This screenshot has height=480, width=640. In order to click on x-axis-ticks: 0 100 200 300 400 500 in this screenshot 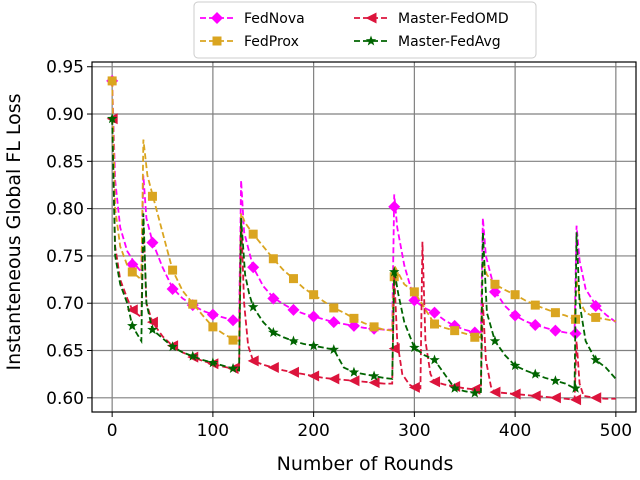, I will do `click(369, 426)`.